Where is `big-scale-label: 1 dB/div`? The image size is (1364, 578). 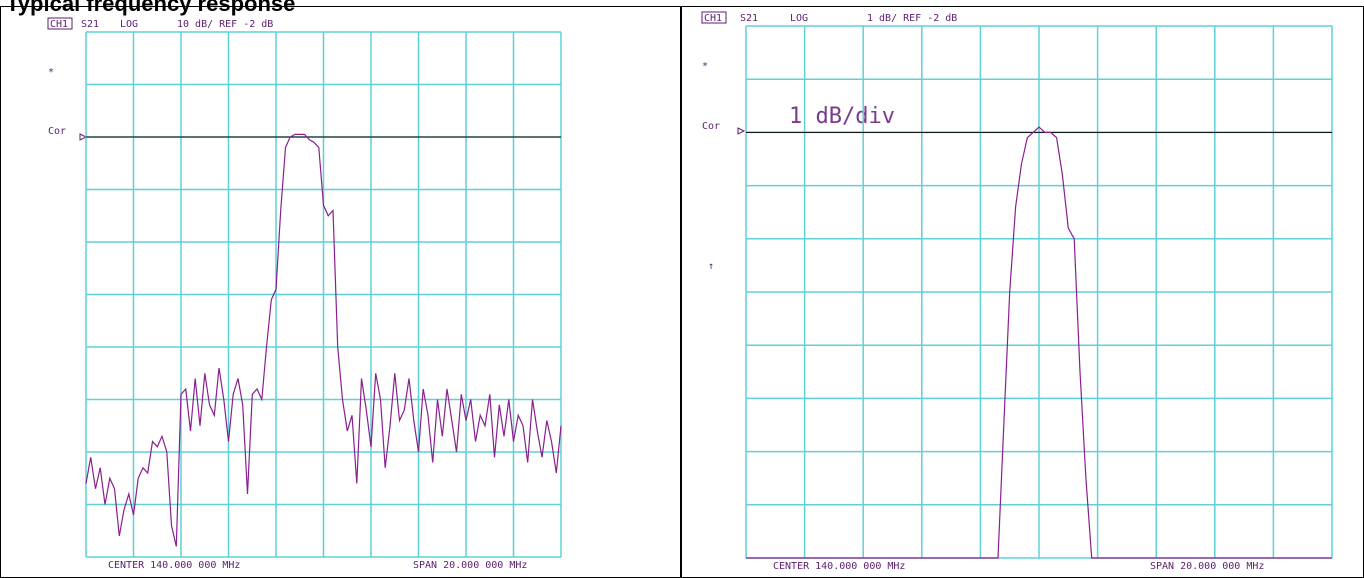
big-scale-label: 1 dB/div is located at coordinates (842, 116).